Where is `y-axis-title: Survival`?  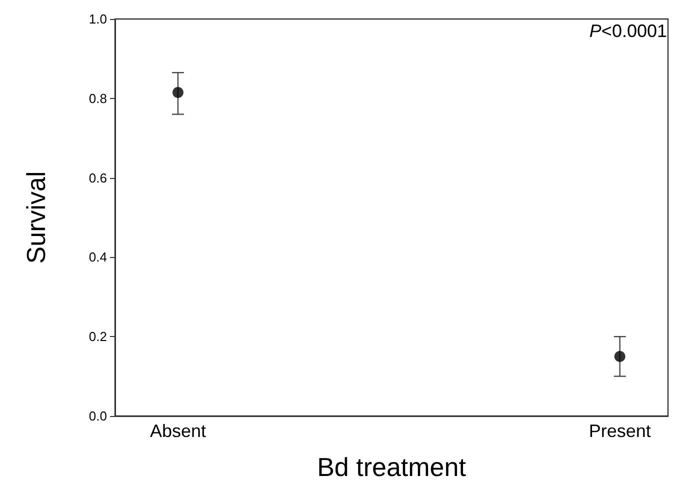 y-axis-title: Survival is located at coordinates (36, 217).